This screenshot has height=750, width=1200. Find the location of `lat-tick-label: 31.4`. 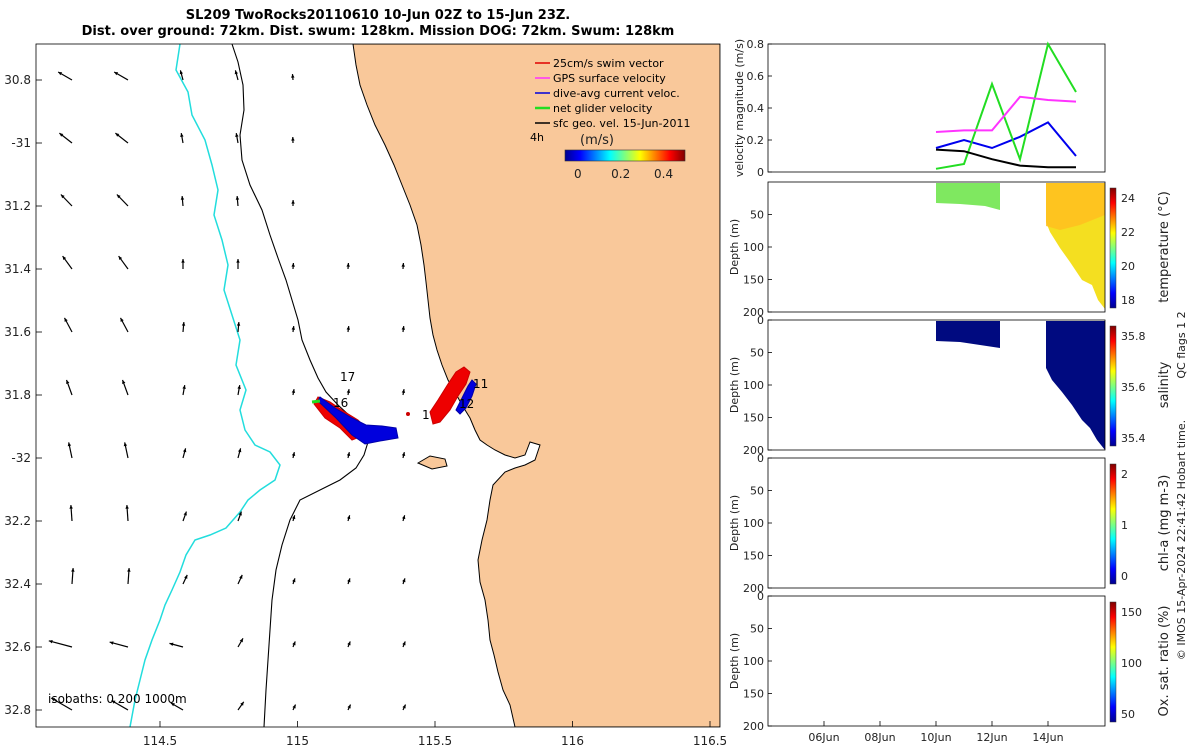

lat-tick-label: 31.4 is located at coordinates (17, 269).